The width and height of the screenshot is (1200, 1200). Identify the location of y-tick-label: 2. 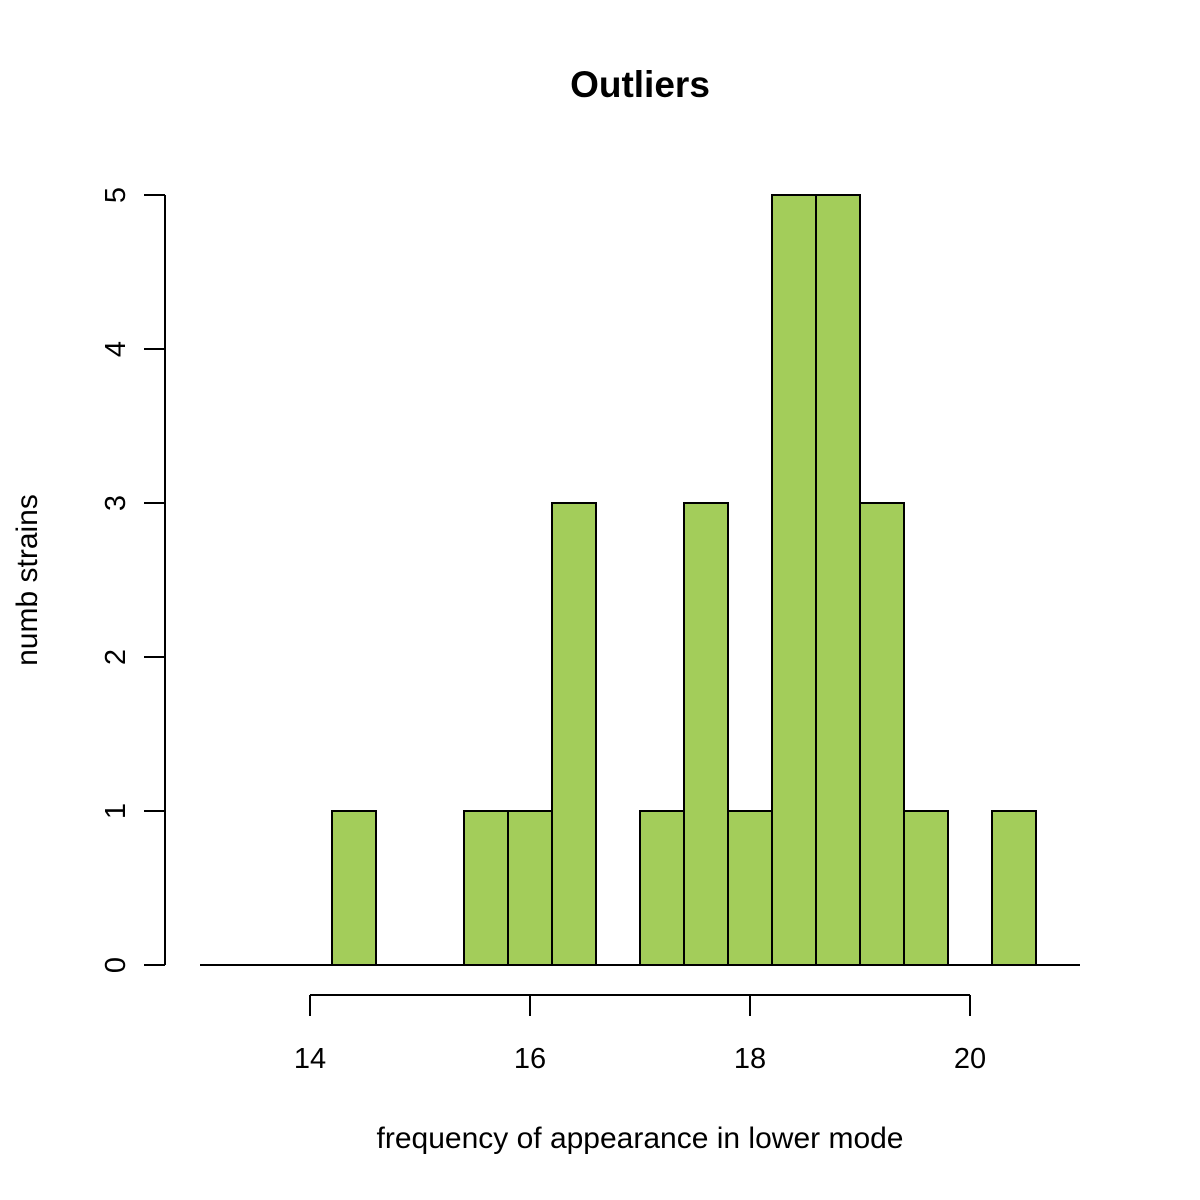
(116, 657).